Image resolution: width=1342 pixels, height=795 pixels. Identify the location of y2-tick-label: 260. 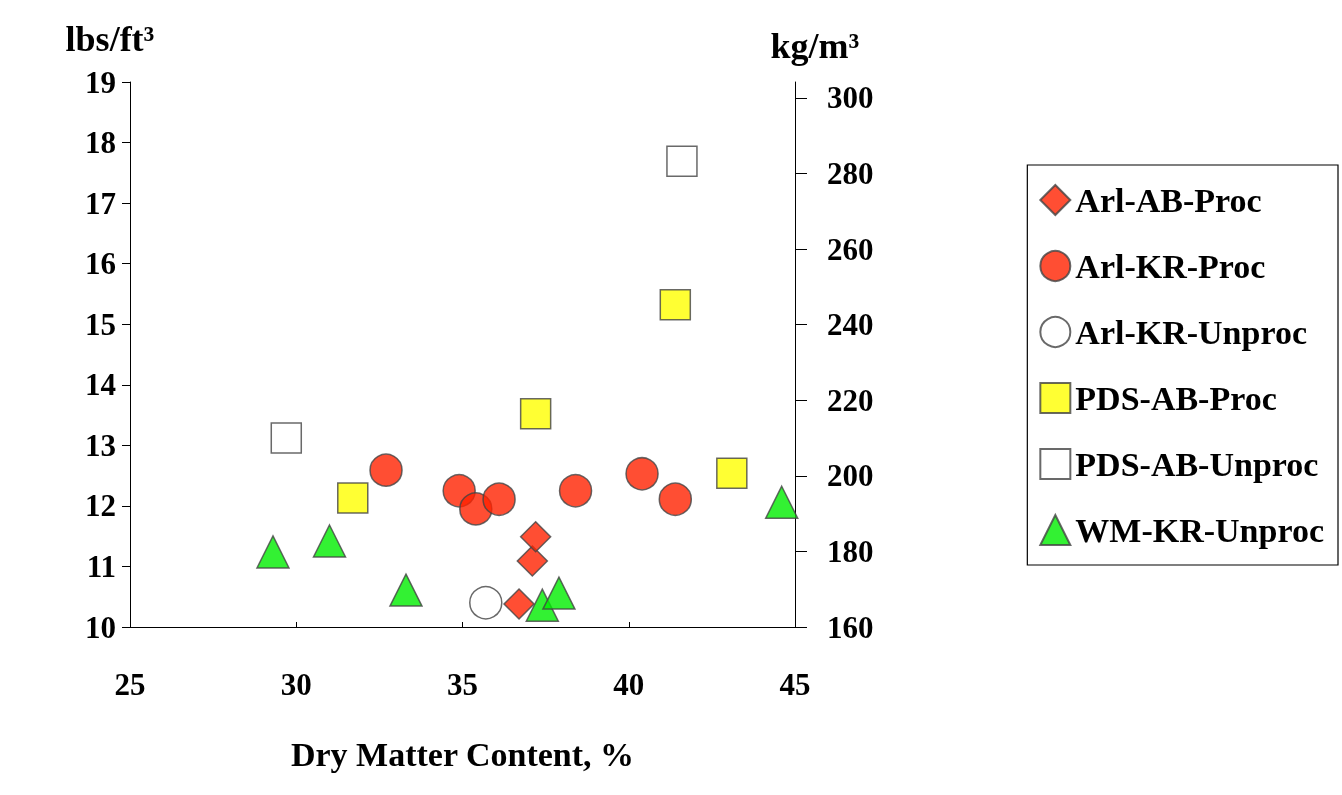
(850, 249).